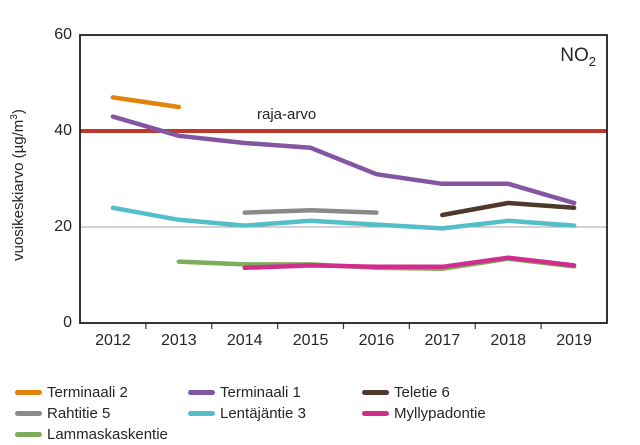 This screenshot has height=445, width=640. What do you see at coordinates (578, 57) in the screenshot?
I see `gas-annotation: NO2` at bounding box center [578, 57].